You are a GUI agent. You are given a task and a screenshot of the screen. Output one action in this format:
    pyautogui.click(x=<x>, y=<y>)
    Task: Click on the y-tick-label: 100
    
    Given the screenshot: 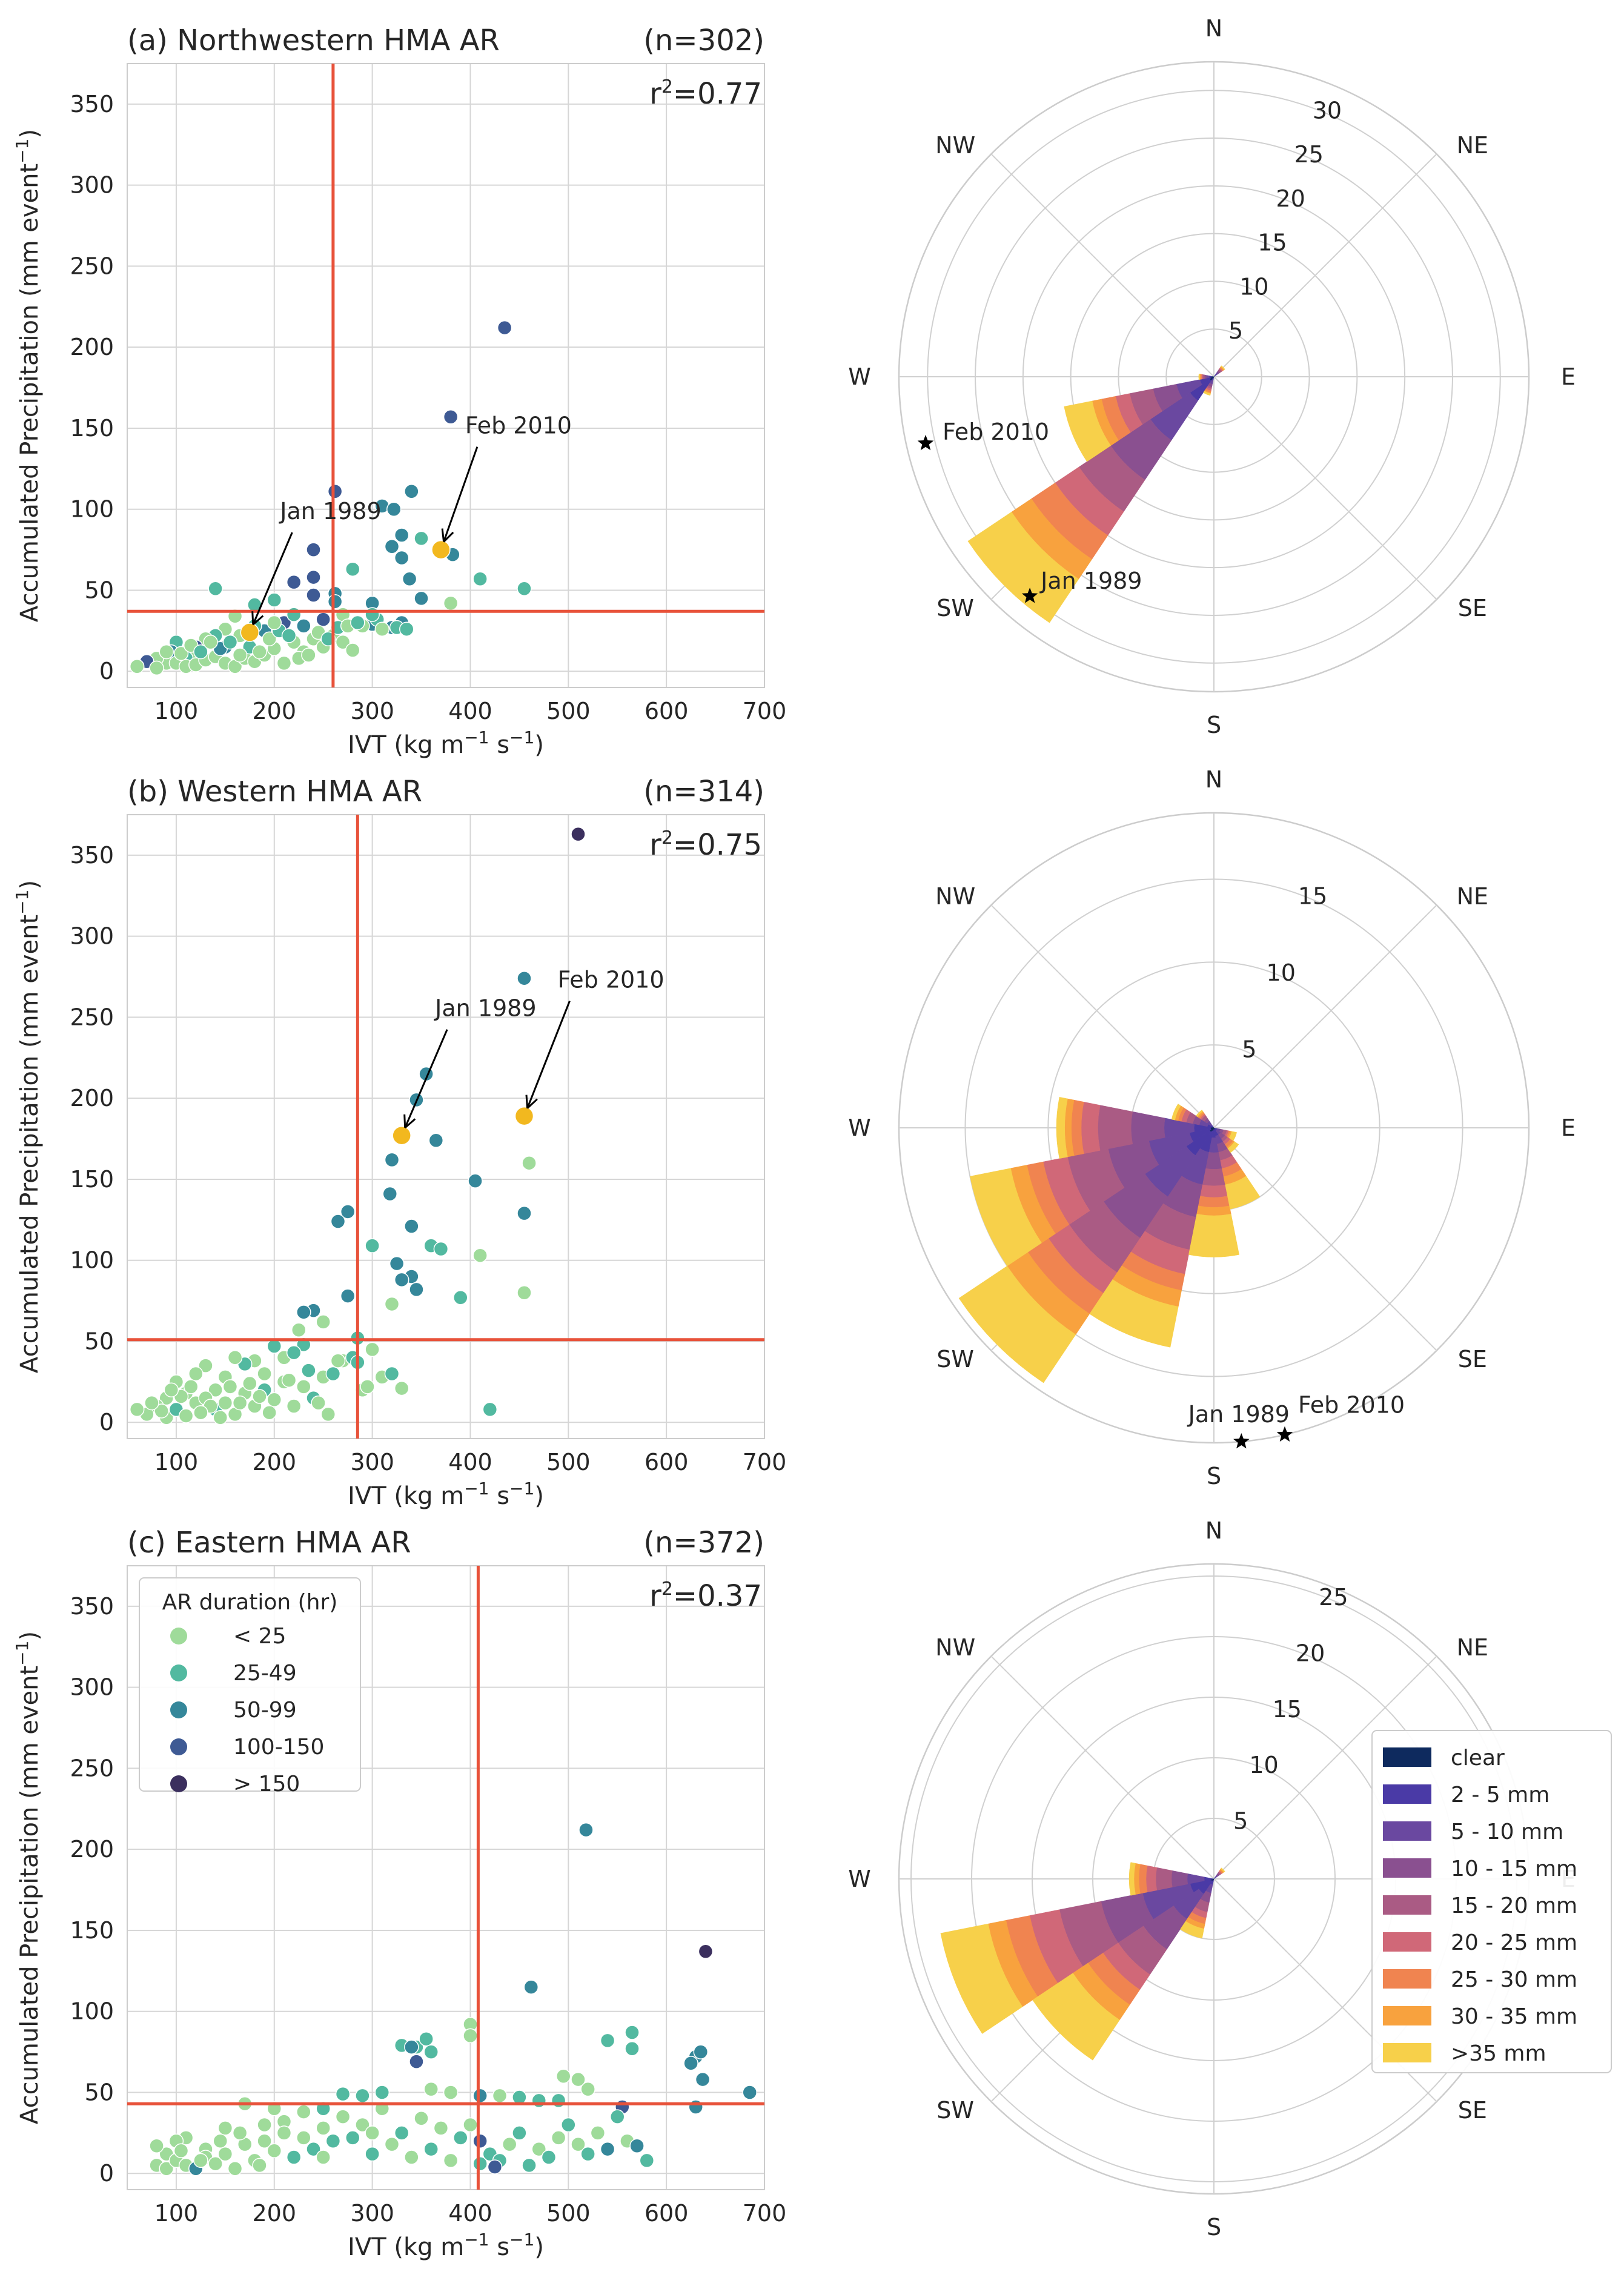 What is the action you would take?
    pyautogui.click(x=92, y=509)
    